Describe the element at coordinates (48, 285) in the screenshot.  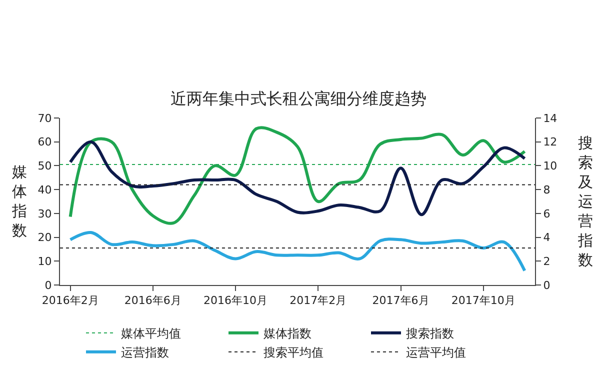
I see `y-tick-label: 0` at that location.